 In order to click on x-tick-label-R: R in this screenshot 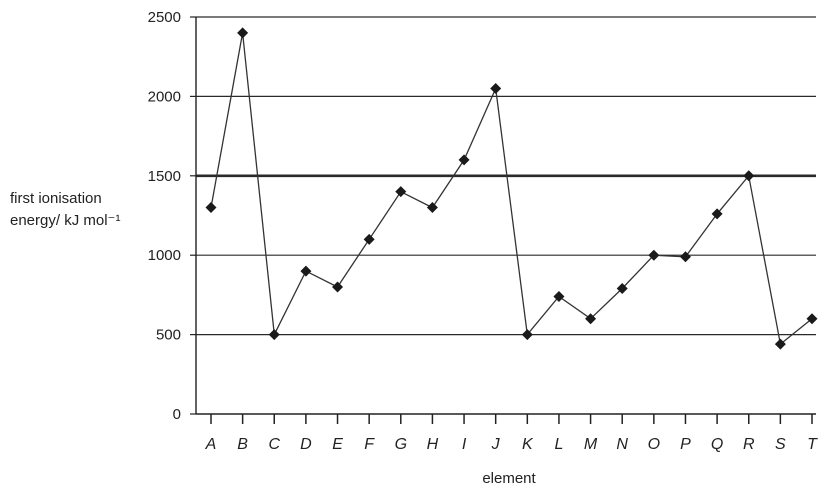, I will do `click(749, 444)`.